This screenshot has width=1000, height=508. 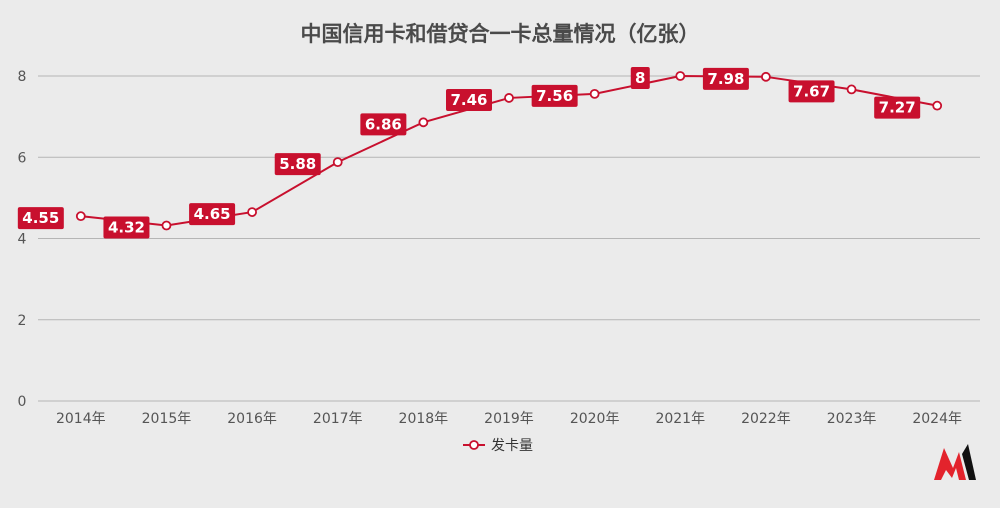 I want to click on legend: 发卡量, so click(x=498, y=446).